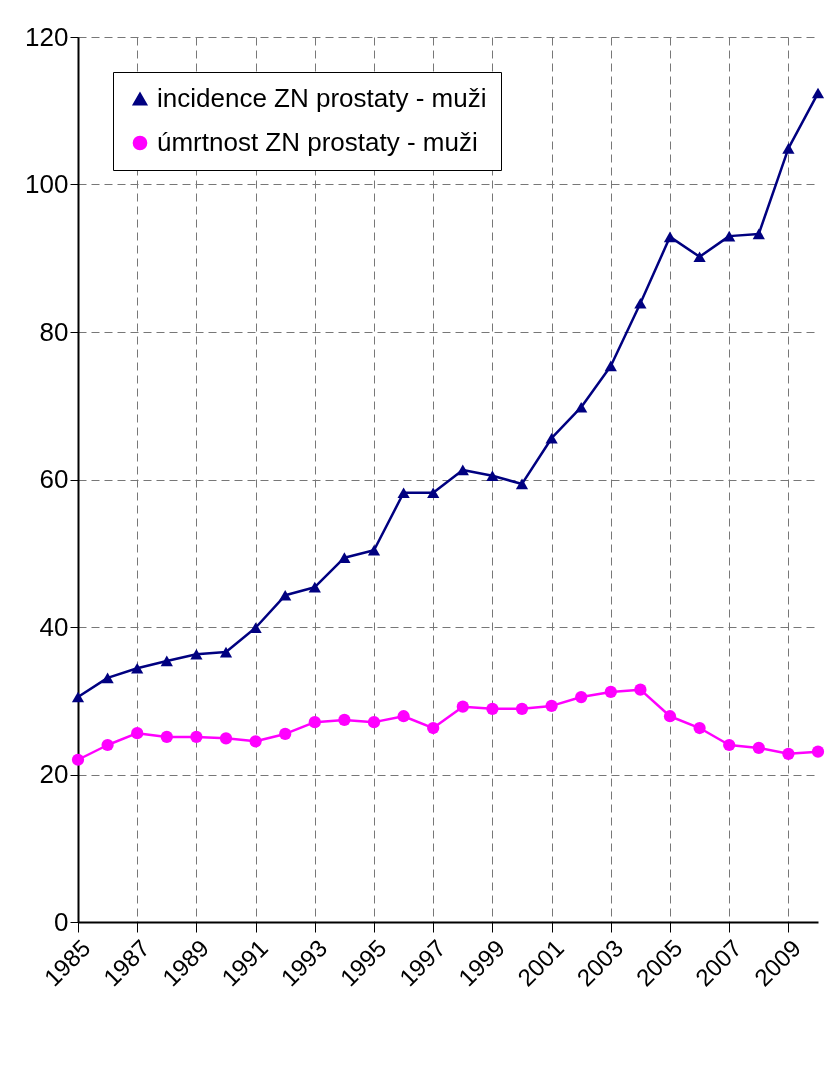 The height and width of the screenshot is (1077, 838). What do you see at coordinates (54, 626) in the screenshot?
I see `y-tick-label: 40` at bounding box center [54, 626].